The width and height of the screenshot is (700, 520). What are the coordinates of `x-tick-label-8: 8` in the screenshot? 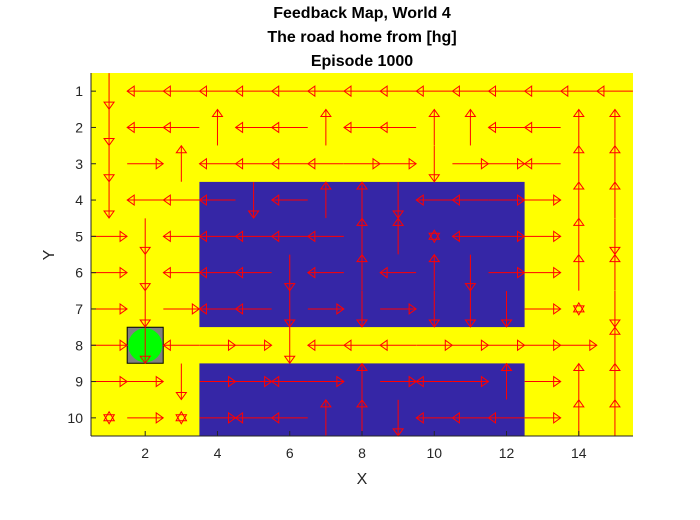 It's located at (362, 453).